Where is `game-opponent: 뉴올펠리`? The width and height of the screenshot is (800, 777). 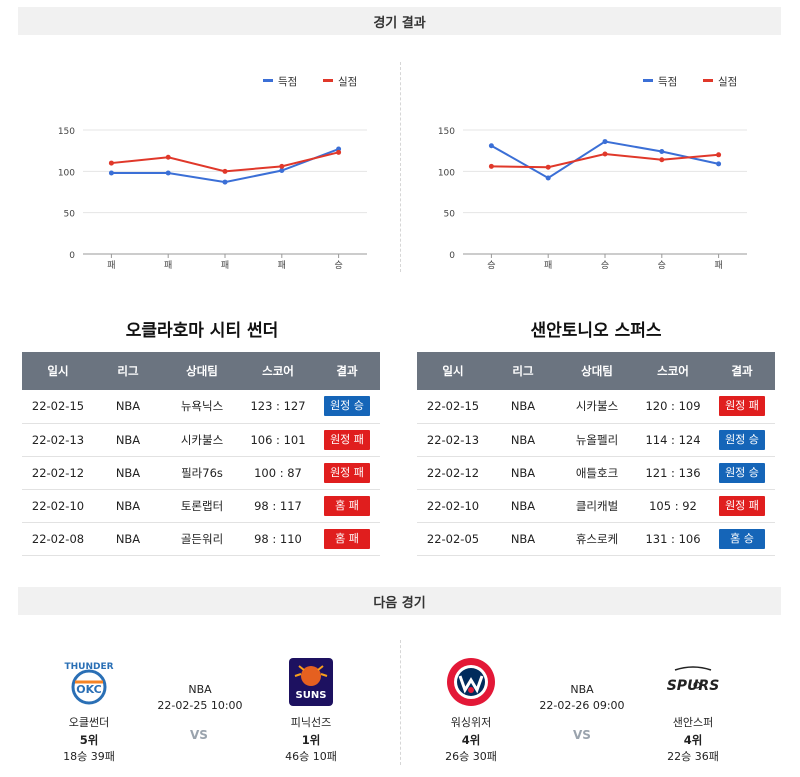 game-opponent: 뉴올펠리 is located at coordinates (597, 440).